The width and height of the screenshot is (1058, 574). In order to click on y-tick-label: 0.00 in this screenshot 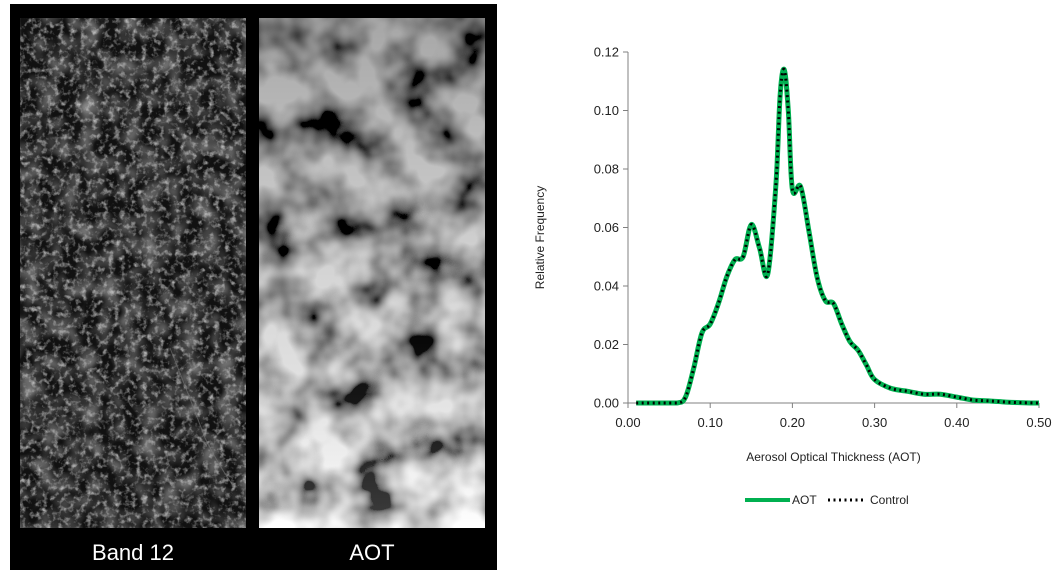, I will do `click(606, 403)`.